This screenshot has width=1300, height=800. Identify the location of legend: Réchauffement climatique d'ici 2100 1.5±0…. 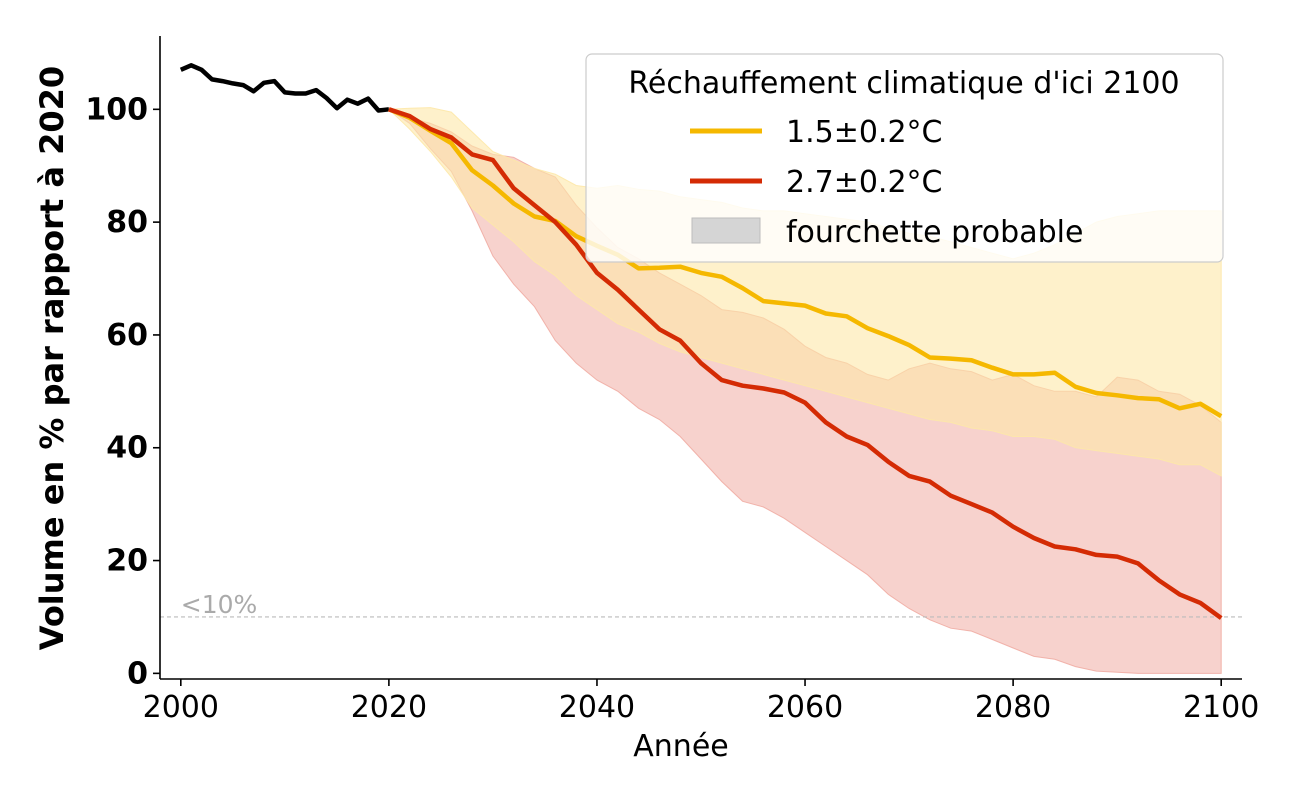
(904, 158).